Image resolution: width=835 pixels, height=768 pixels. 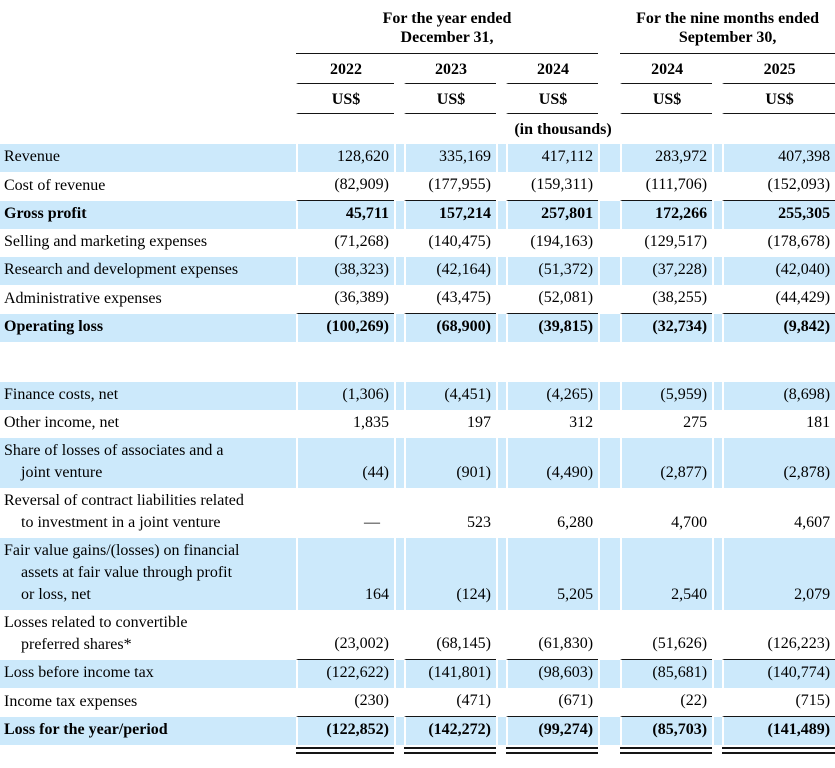 What do you see at coordinates (447, 18) in the screenshot?
I see `group-label-line1: For the year ended` at bounding box center [447, 18].